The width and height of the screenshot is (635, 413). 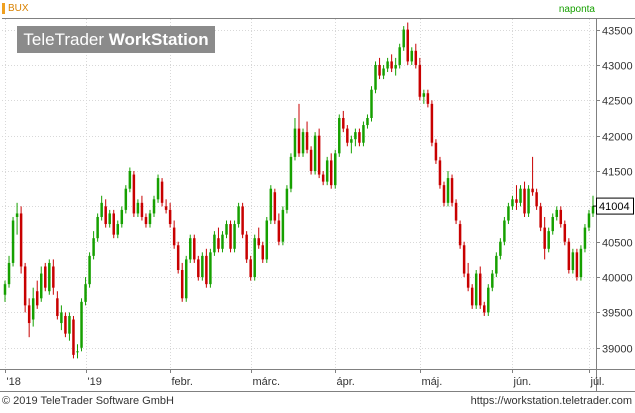 I want to click on last-value-label: 41004, so click(x=614, y=207).